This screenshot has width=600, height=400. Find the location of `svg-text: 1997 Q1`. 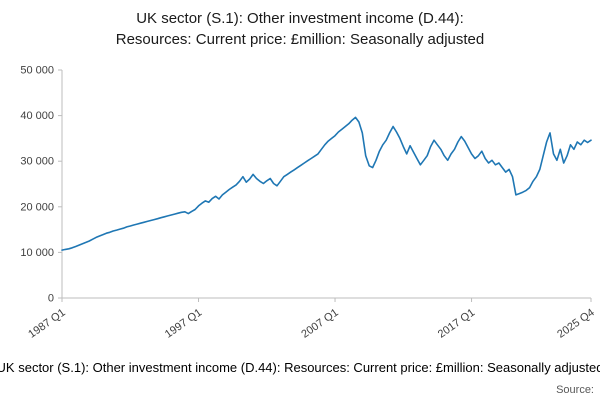

svg-text: 1997 Q1 is located at coordinates (183, 324).